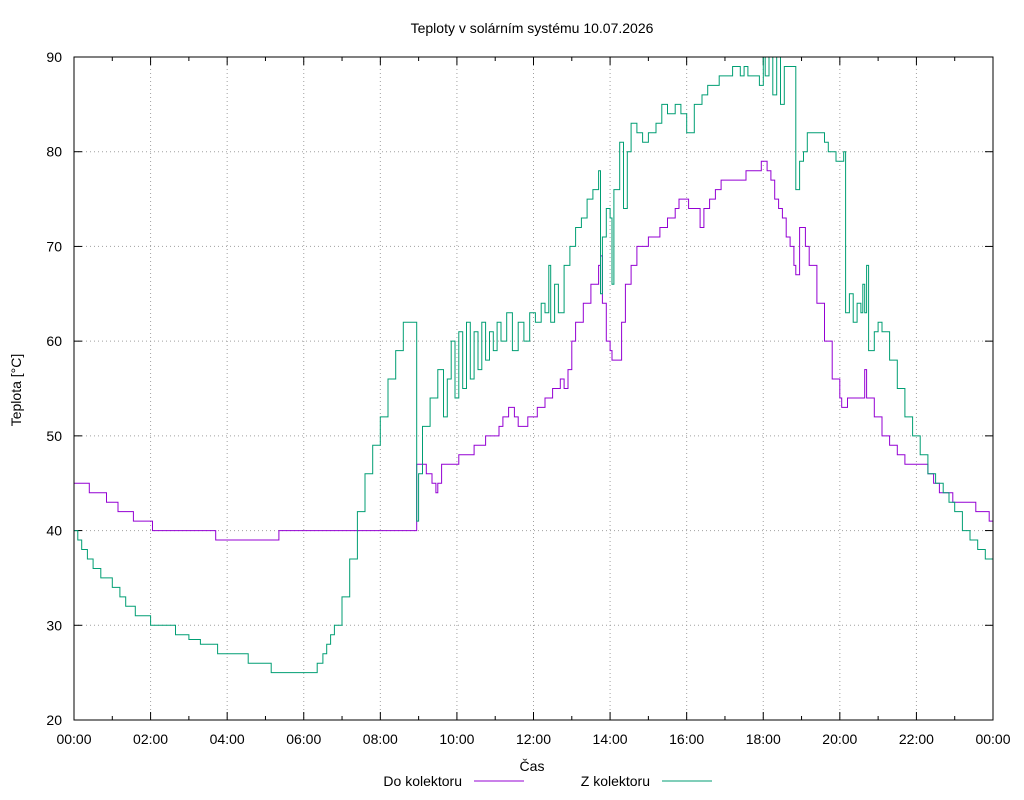 Image resolution: width=1024 pixels, height=800 pixels. What do you see at coordinates (615, 781) in the screenshot?
I see `legend-label: Z kolektoru` at bounding box center [615, 781].